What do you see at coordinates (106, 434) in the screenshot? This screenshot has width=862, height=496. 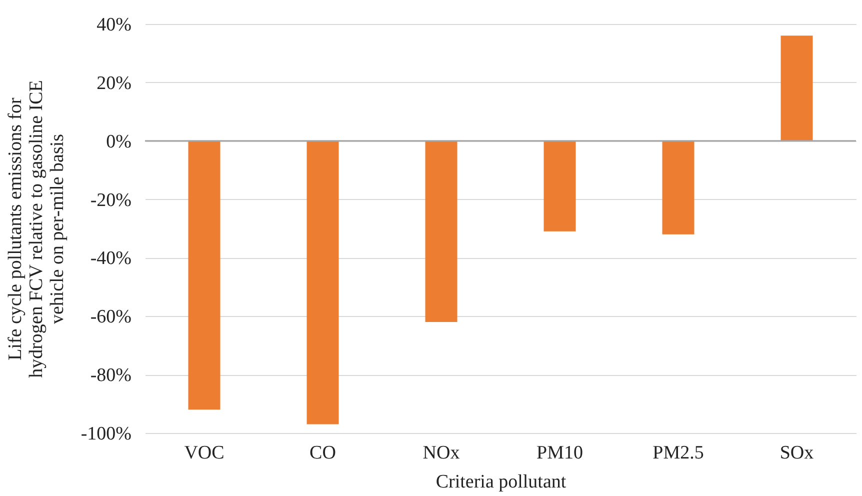 I see `y-tick-label: -100%` at bounding box center [106, 434].